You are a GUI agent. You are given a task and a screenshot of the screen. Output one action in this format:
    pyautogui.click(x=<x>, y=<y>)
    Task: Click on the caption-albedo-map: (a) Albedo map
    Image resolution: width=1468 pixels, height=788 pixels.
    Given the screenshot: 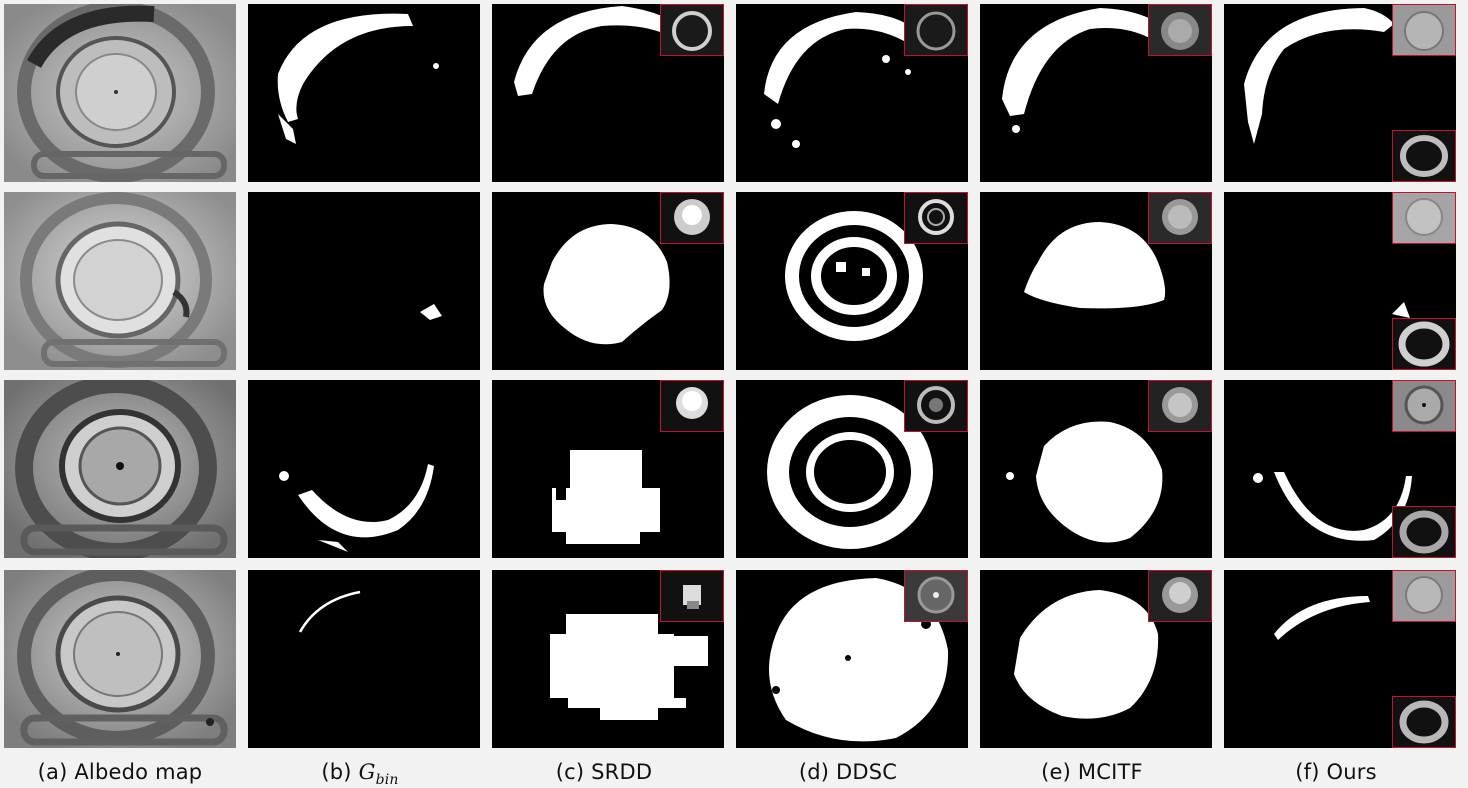 What is the action you would take?
    pyautogui.click(x=120, y=772)
    